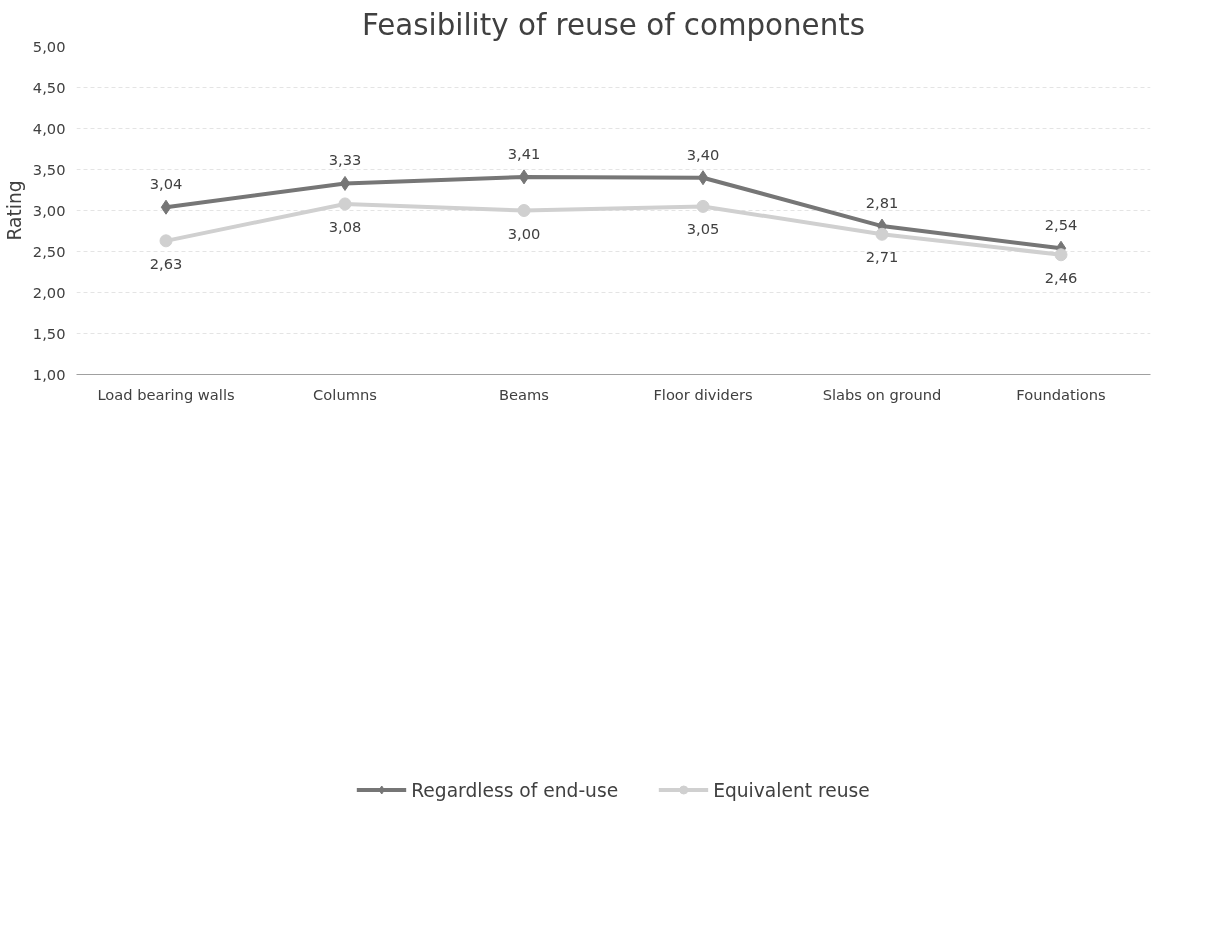 The width and height of the screenshot is (1212, 945). What do you see at coordinates (1061, 225) in the screenshot?
I see `data-label: 2,54` at bounding box center [1061, 225].